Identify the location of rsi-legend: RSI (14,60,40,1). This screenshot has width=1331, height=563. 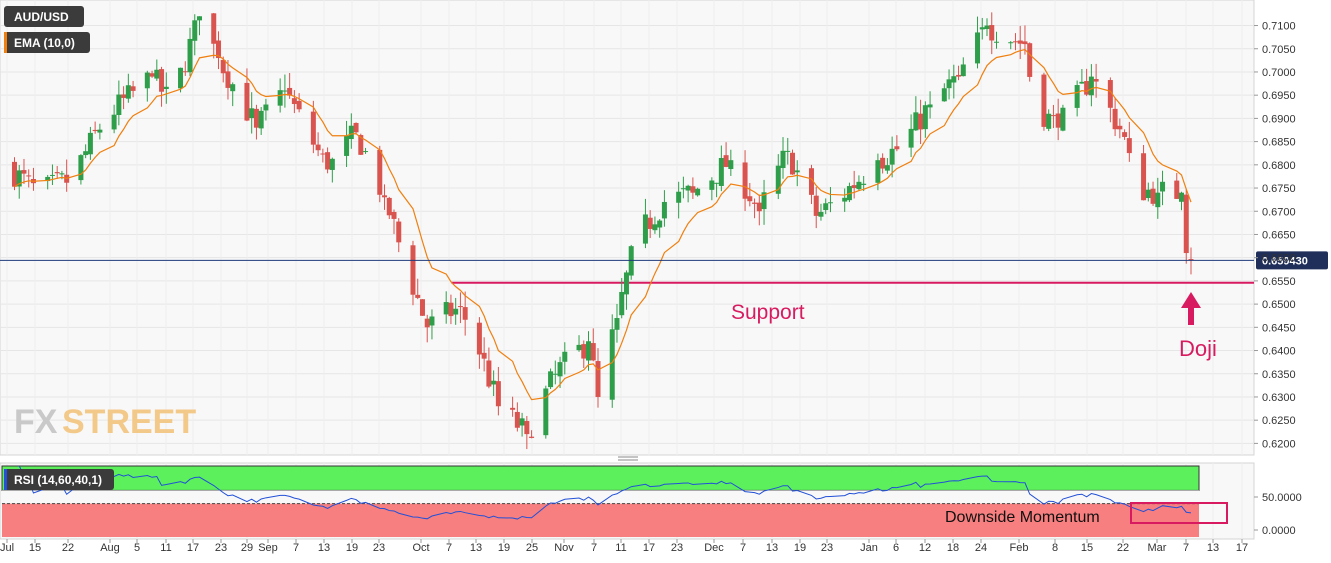
(59, 479).